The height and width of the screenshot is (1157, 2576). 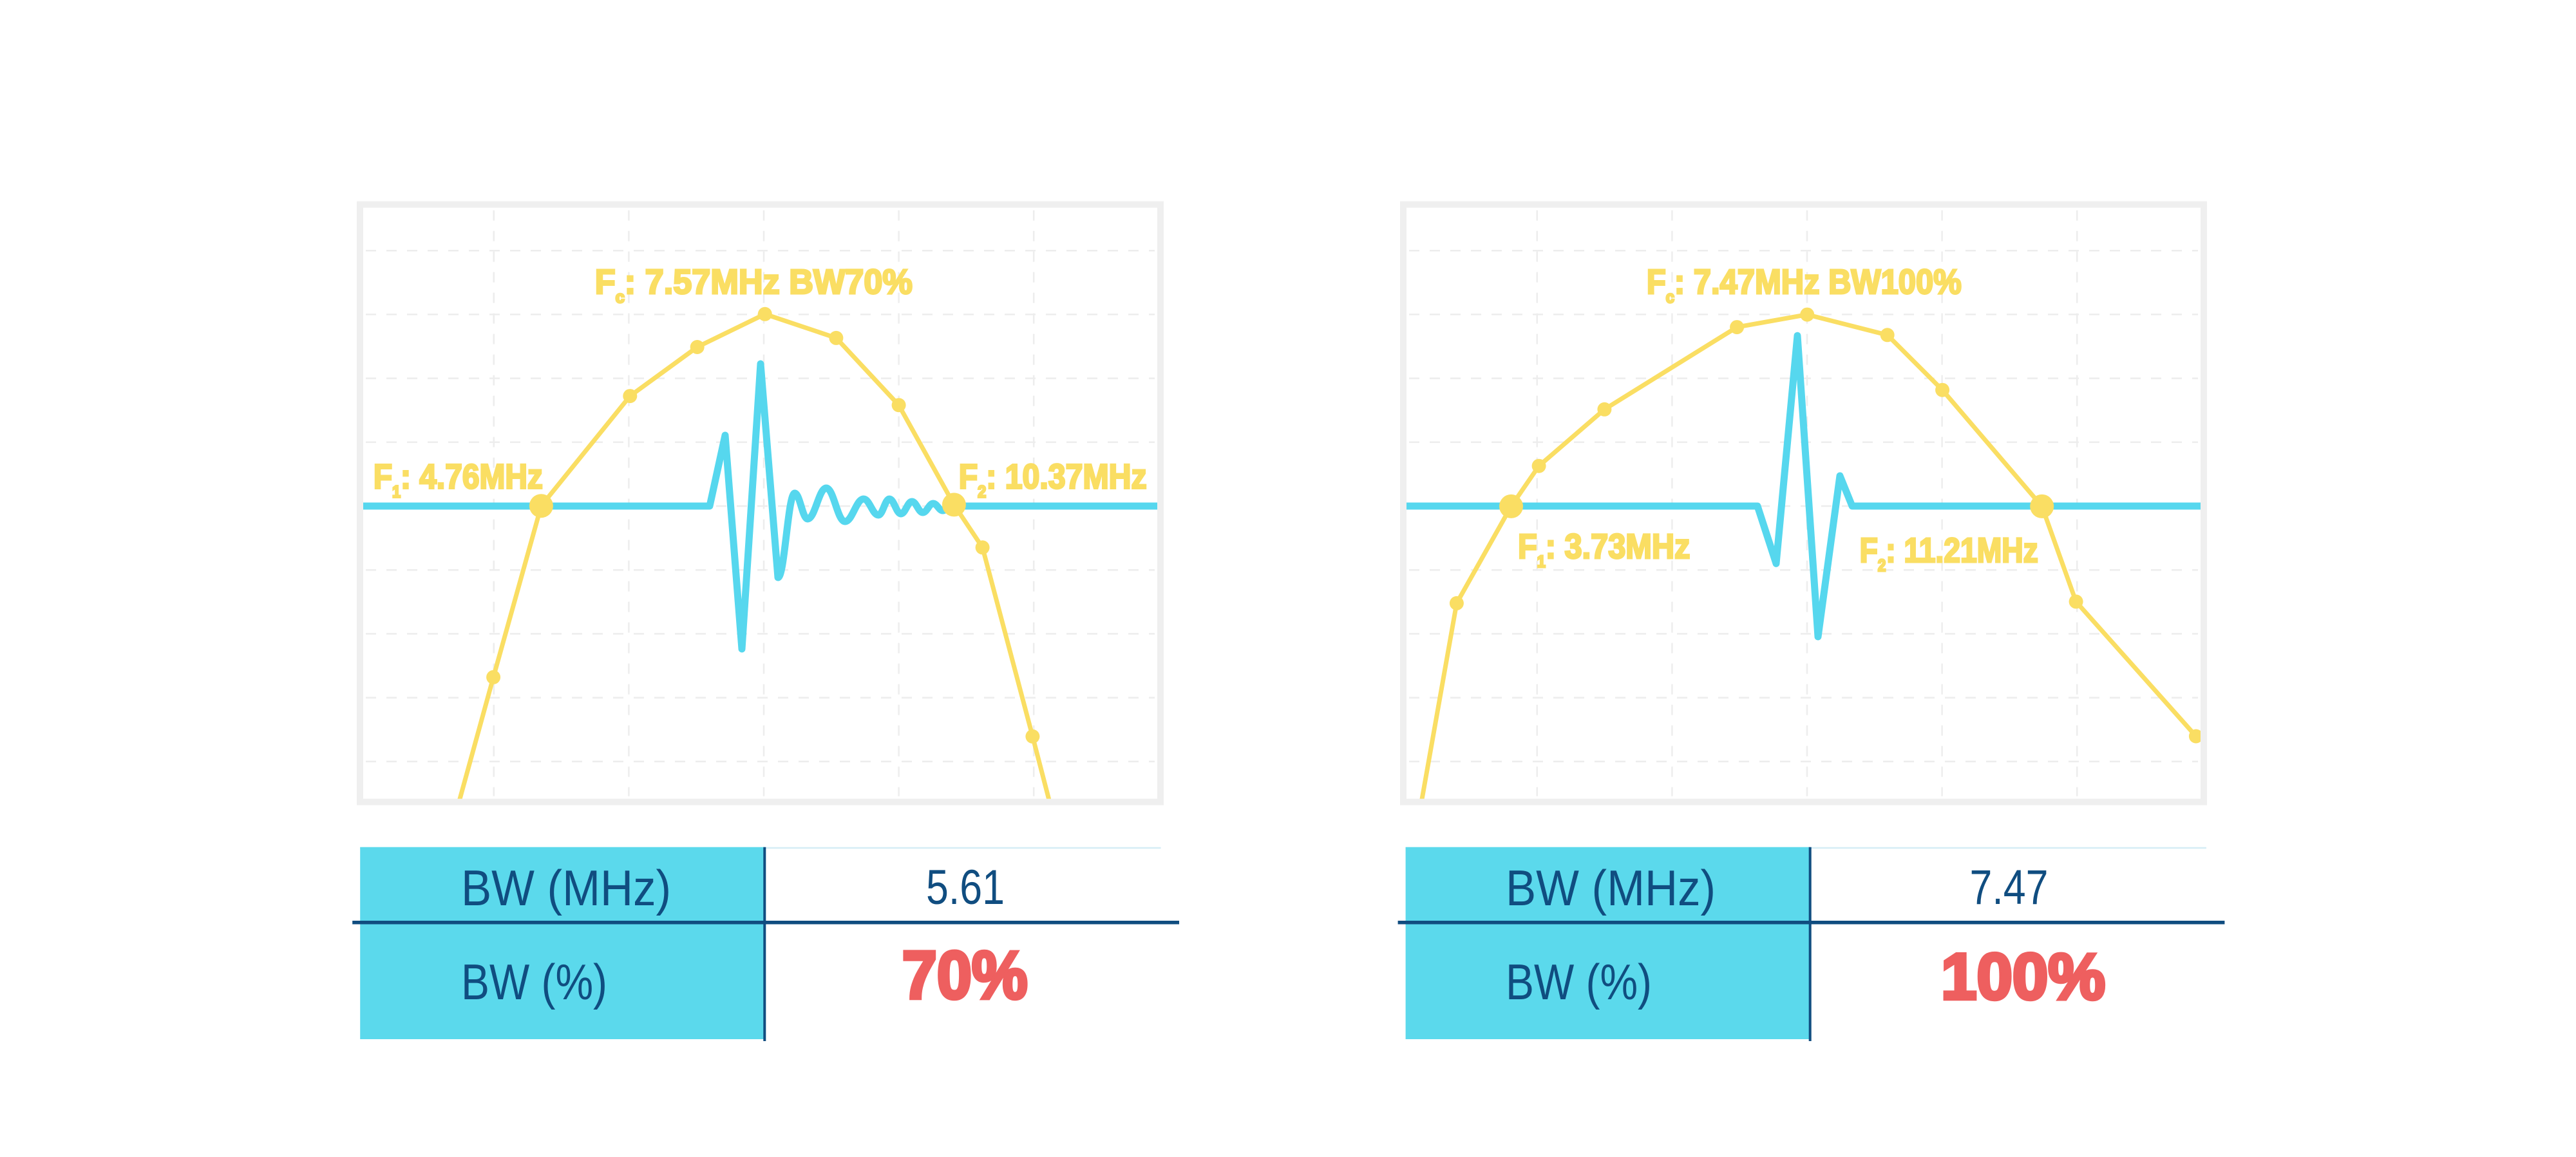 I want to click on svg-text: 5.61, so click(x=966, y=887).